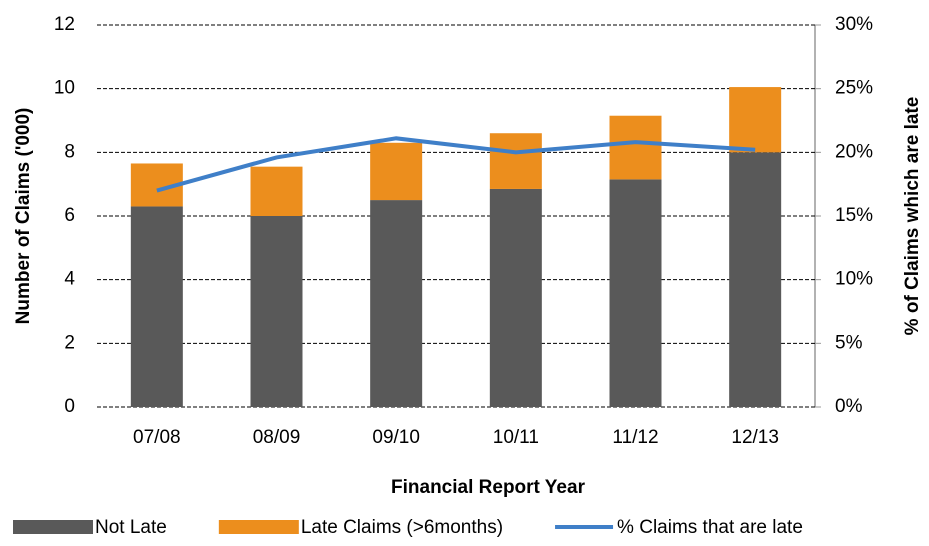  Describe the element at coordinates (69, 406) in the screenshot. I see `y-tick-label: 0` at that location.